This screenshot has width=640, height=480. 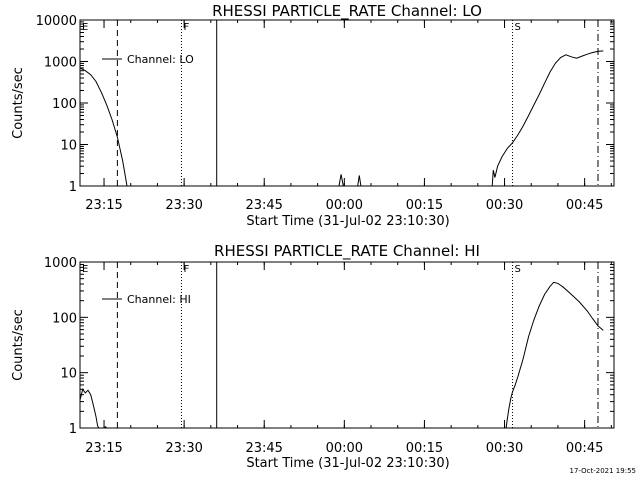 What do you see at coordinates (56, 21) in the screenshot?
I see `y-tick-label: 10000` at bounding box center [56, 21].